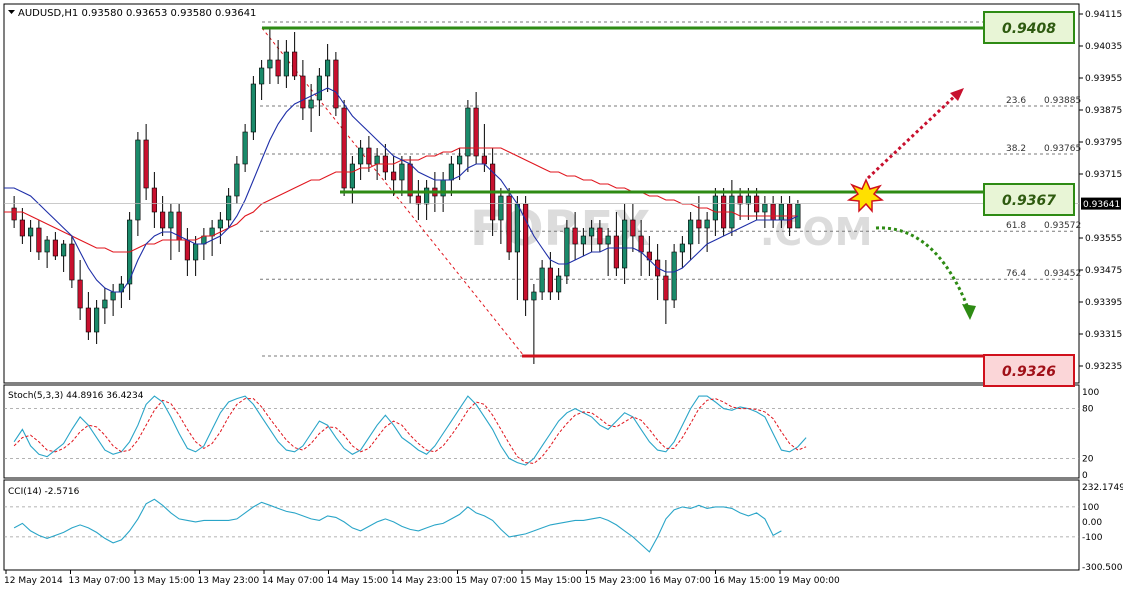 Image resolution: width=1123 pixels, height=591 pixels. What do you see at coordinates (100, 581) in the screenshot?
I see `time-tick-label: 13 May 07:00` at bounding box center [100, 581].